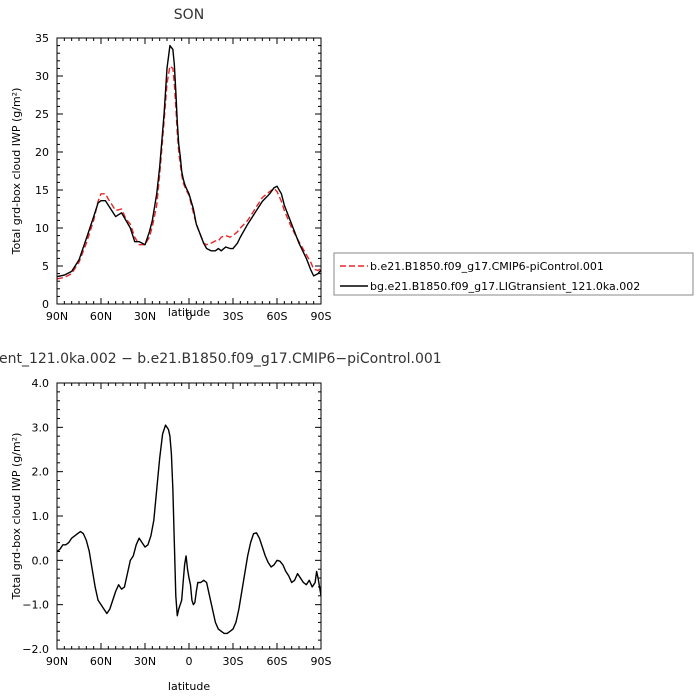 Image resolution: width=700 pixels, height=700 pixels. I want to click on y-tick-label: −1.0, so click(35, 605).